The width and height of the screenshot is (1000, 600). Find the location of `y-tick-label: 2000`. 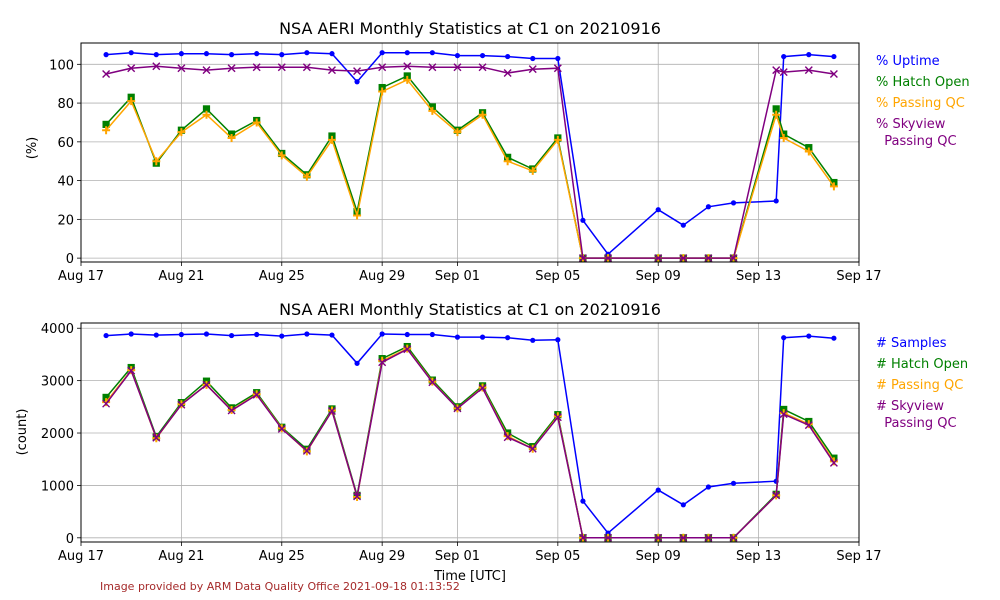

y-tick-label: 2000 is located at coordinates (57, 434).